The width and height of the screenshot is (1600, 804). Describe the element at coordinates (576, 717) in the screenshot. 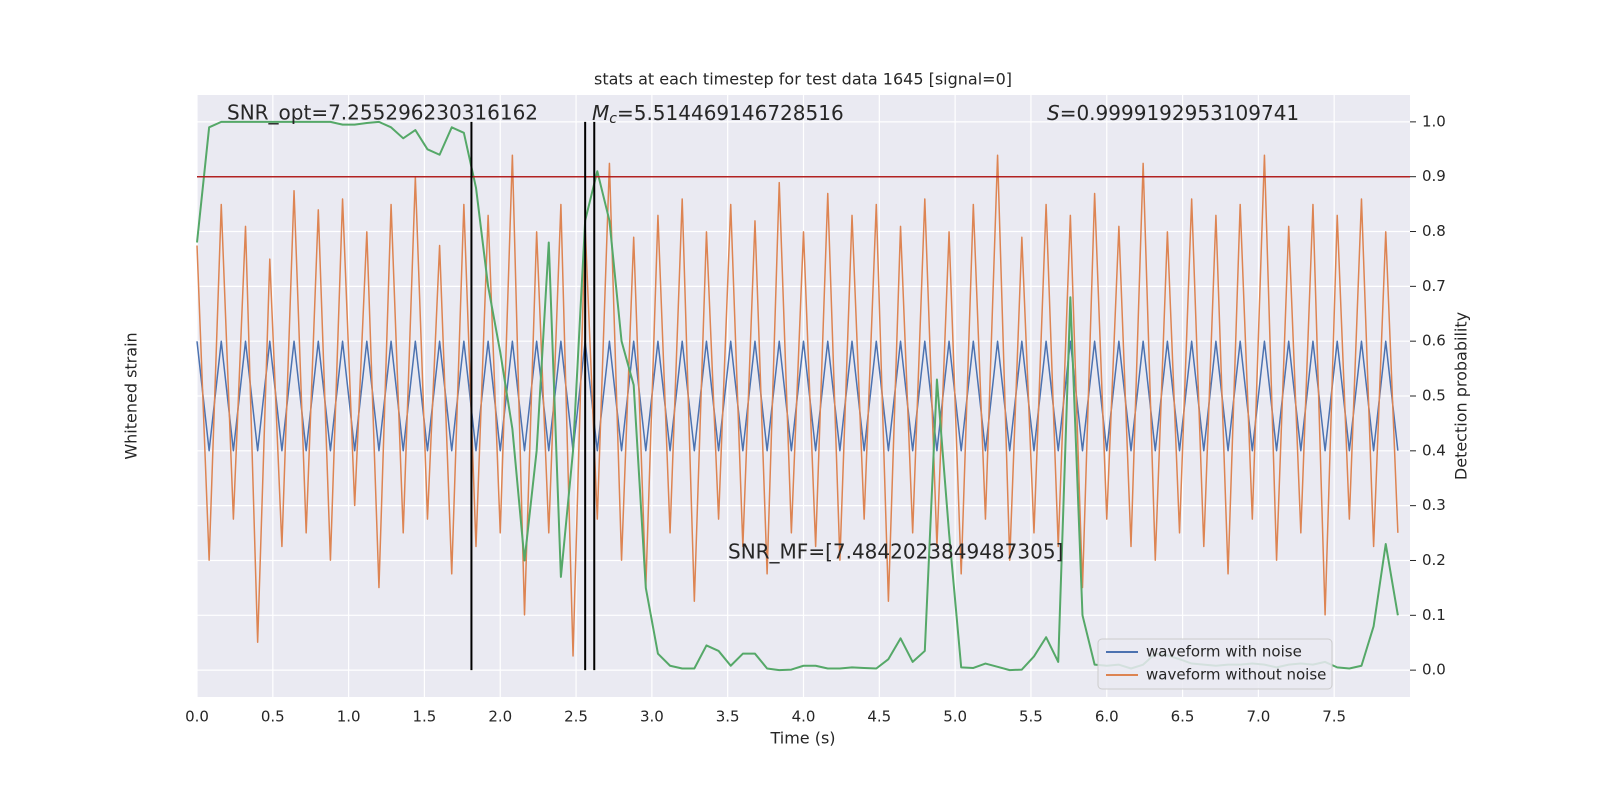

I see `x-tick-label: 2.5` at that location.